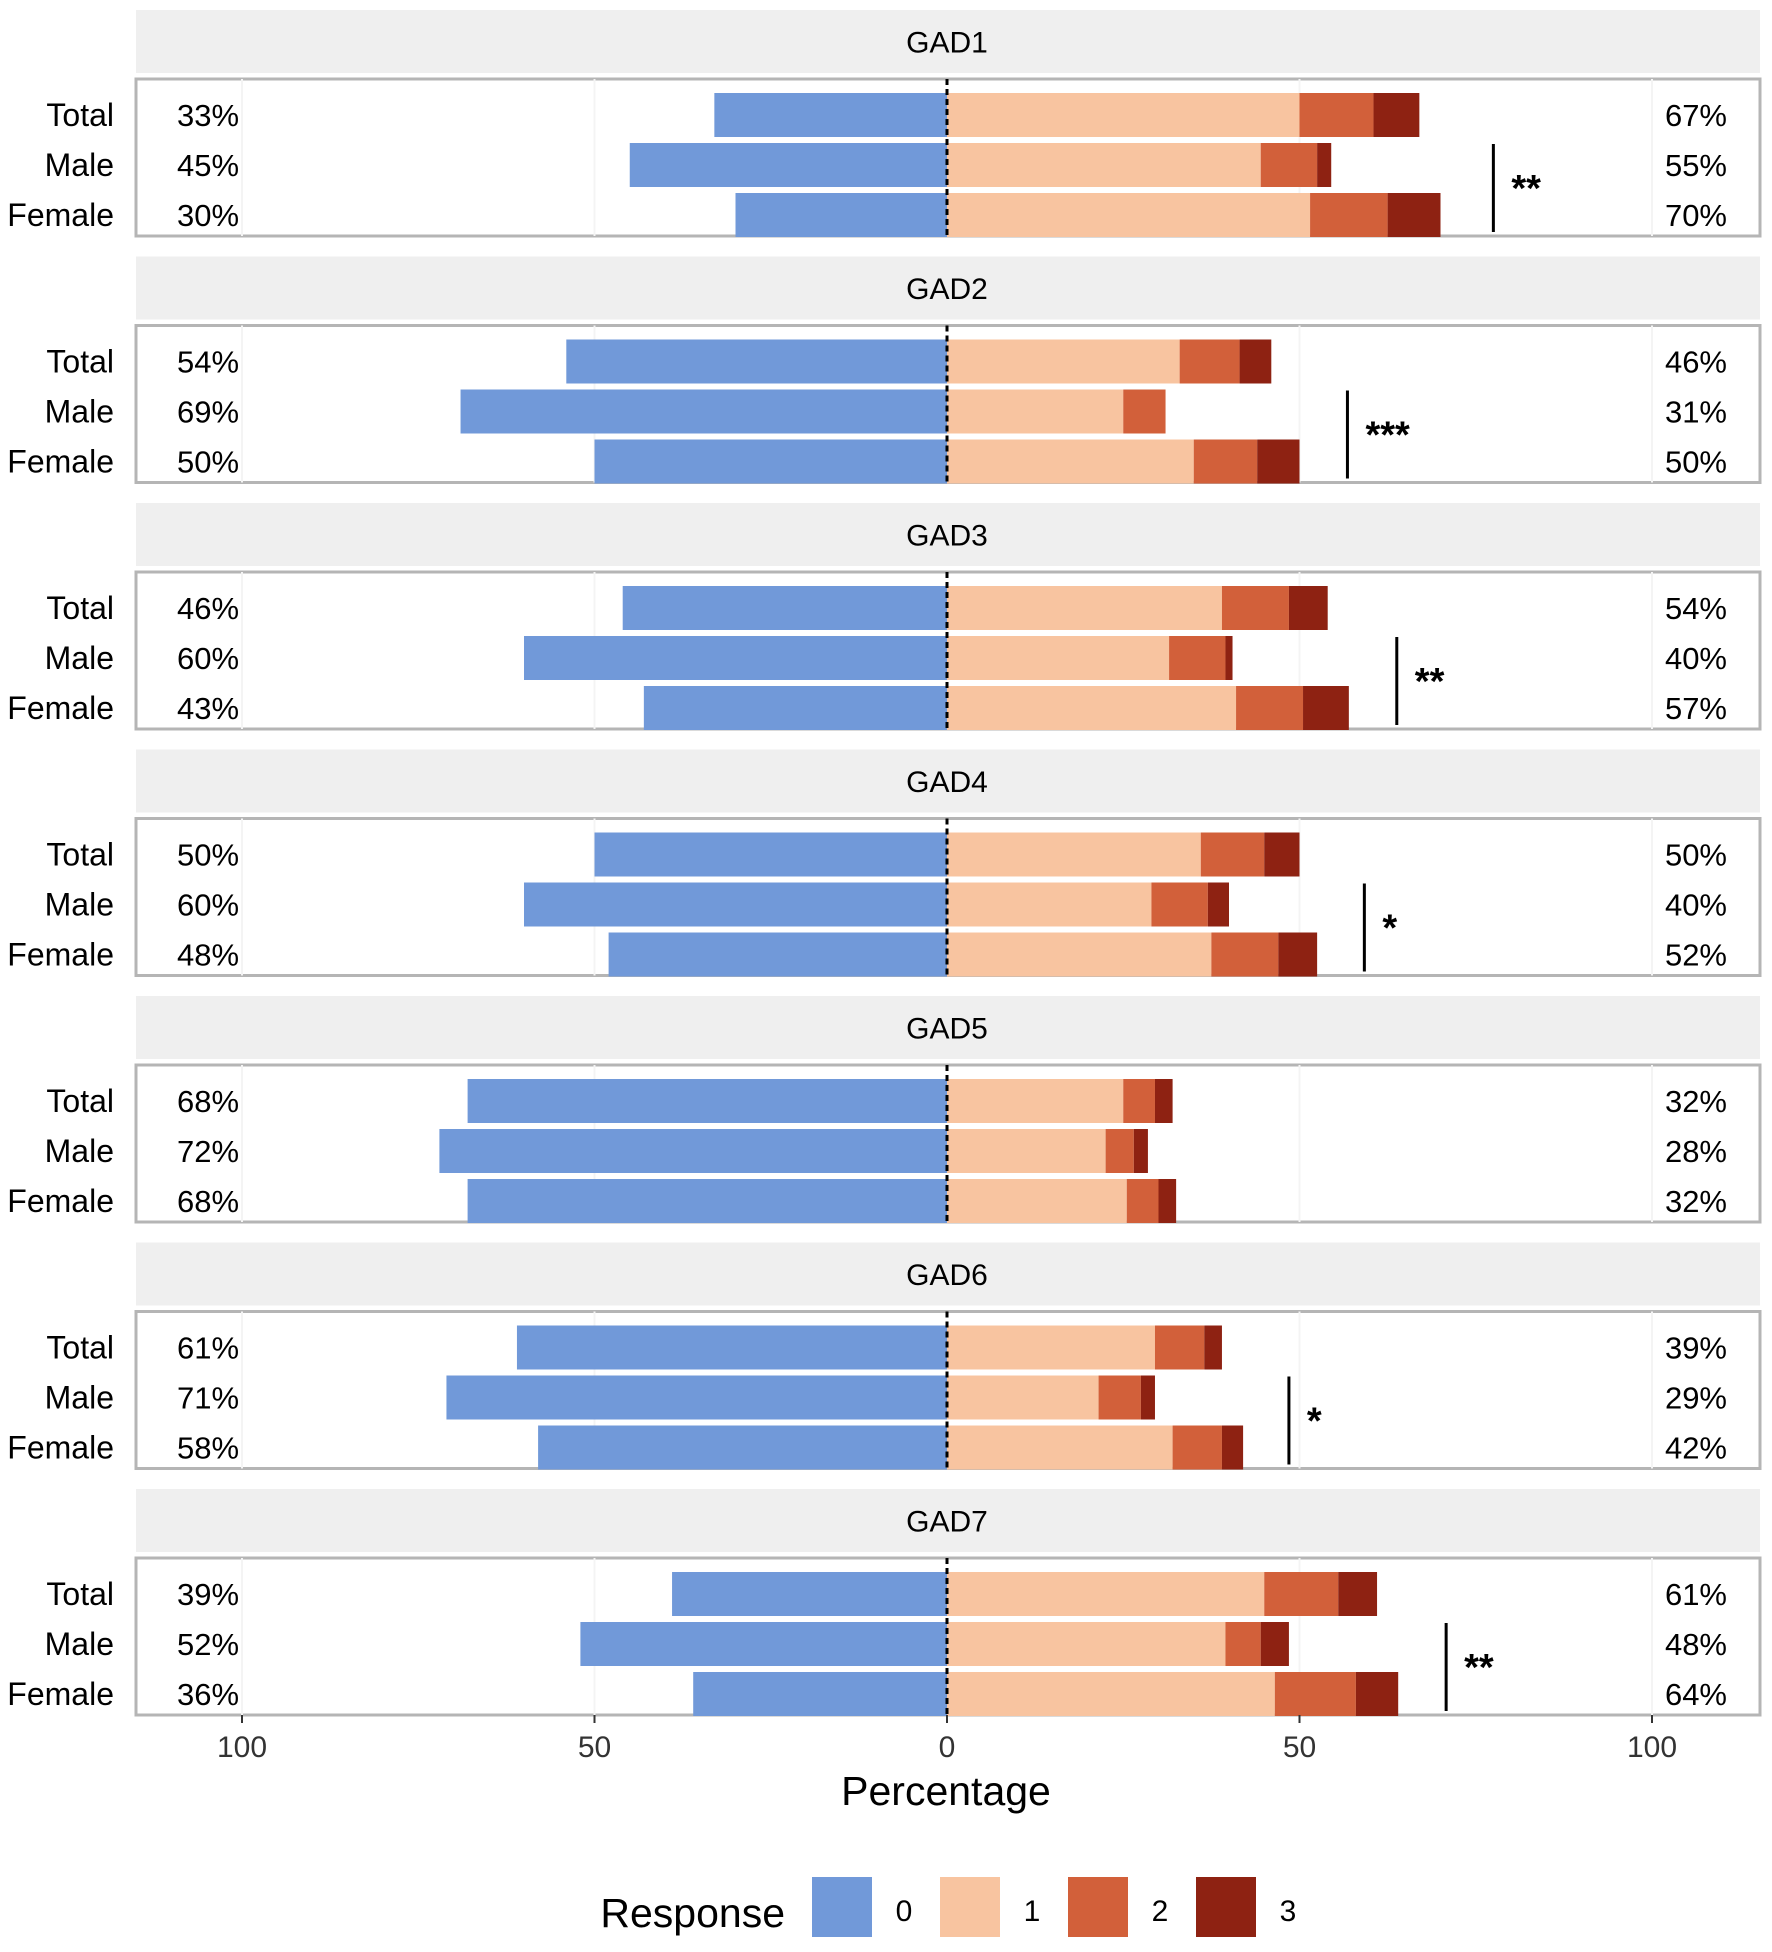 The image size is (1772, 1952). I want to click on panel-gad2: GAD2 Total 54% 46% Male 69% 31% Female 50% 50% ***, so click(884, 370).